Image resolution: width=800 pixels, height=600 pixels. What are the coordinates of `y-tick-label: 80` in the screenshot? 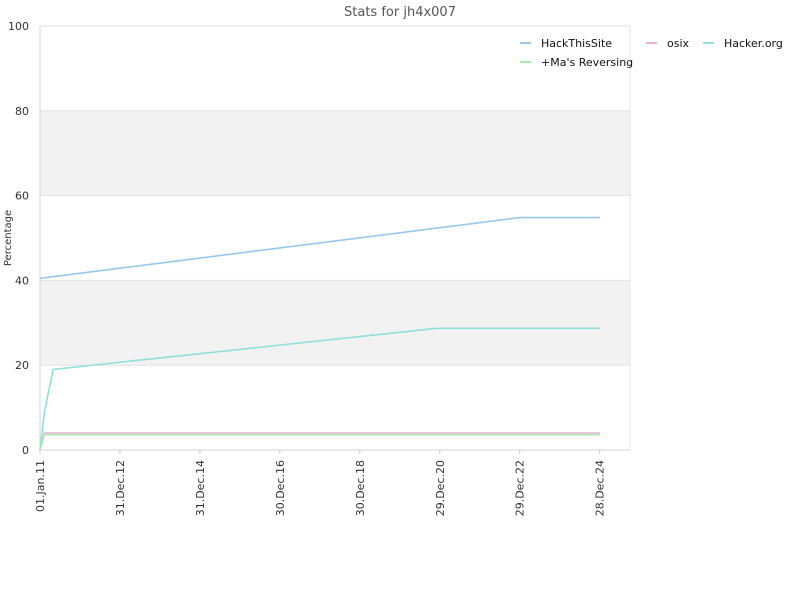 It's located at (22, 111).